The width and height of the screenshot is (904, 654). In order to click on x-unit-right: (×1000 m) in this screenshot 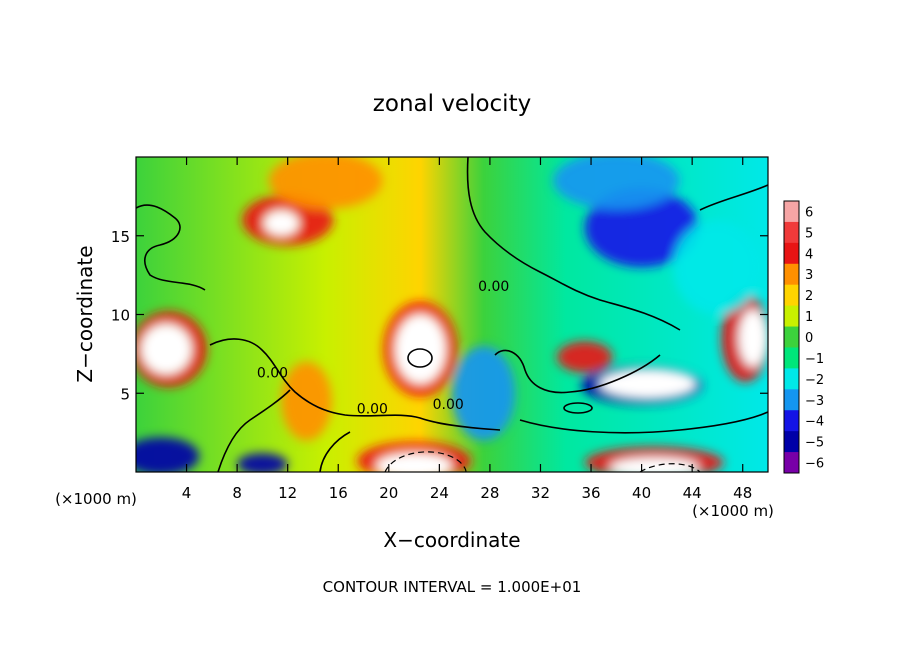, I will do `click(733, 511)`.